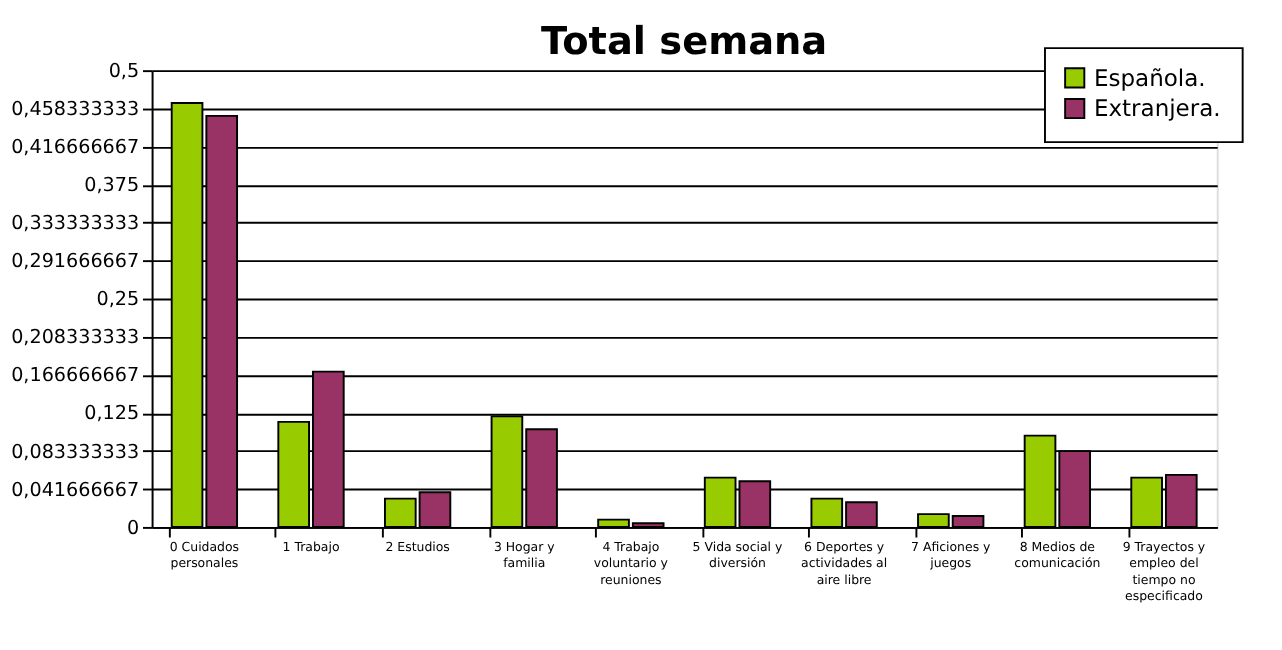 The width and height of the screenshot is (1282, 650). Describe the element at coordinates (1157, 108) in the screenshot. I see `legend-label: Extranjera.` at that location.